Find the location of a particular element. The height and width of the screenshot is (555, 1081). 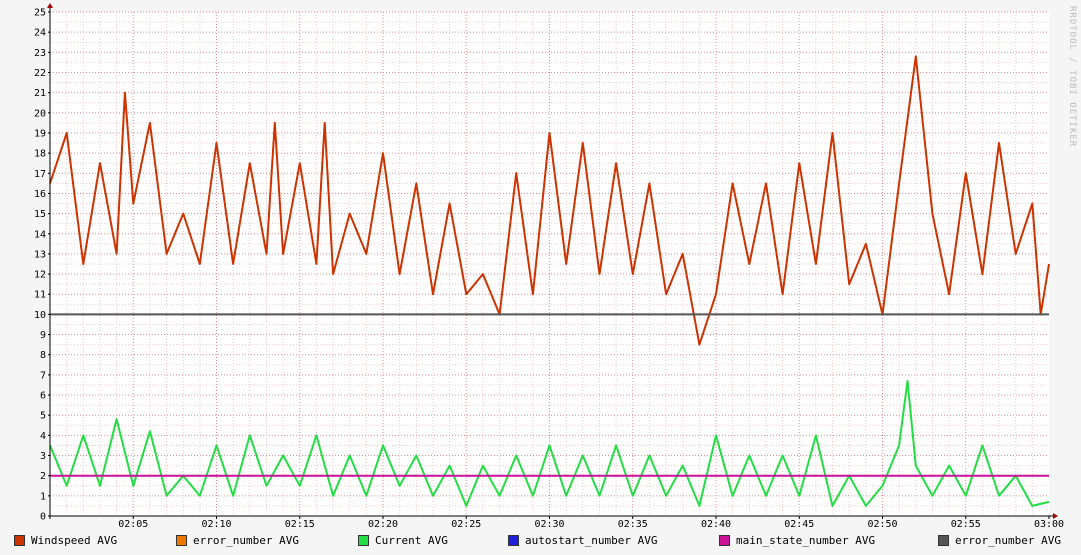

y-tick-label: 16 is located at coordinates (40, 194).